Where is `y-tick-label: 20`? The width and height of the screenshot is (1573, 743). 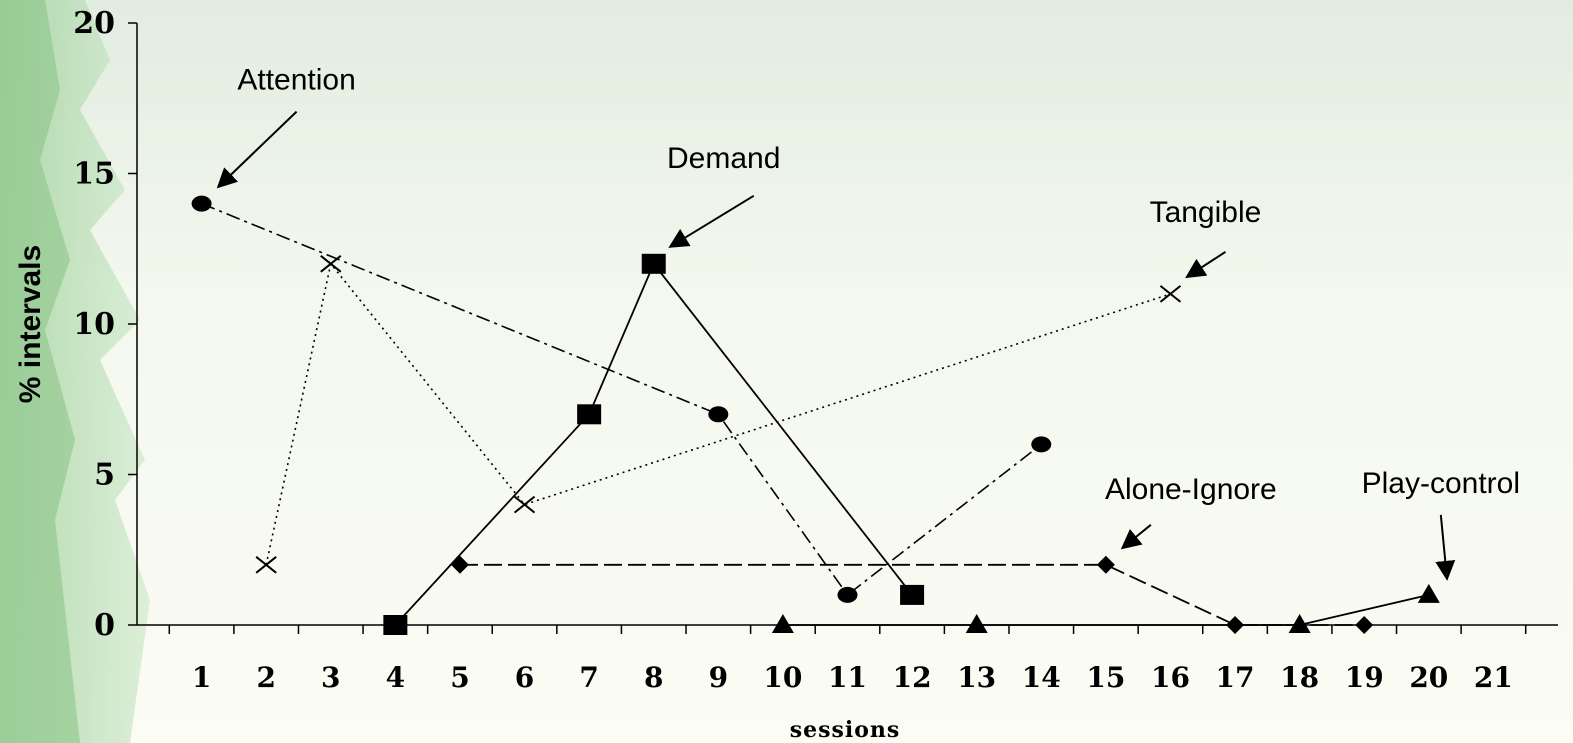 y-tick-label: 20 is located at coordinates (94, 23).